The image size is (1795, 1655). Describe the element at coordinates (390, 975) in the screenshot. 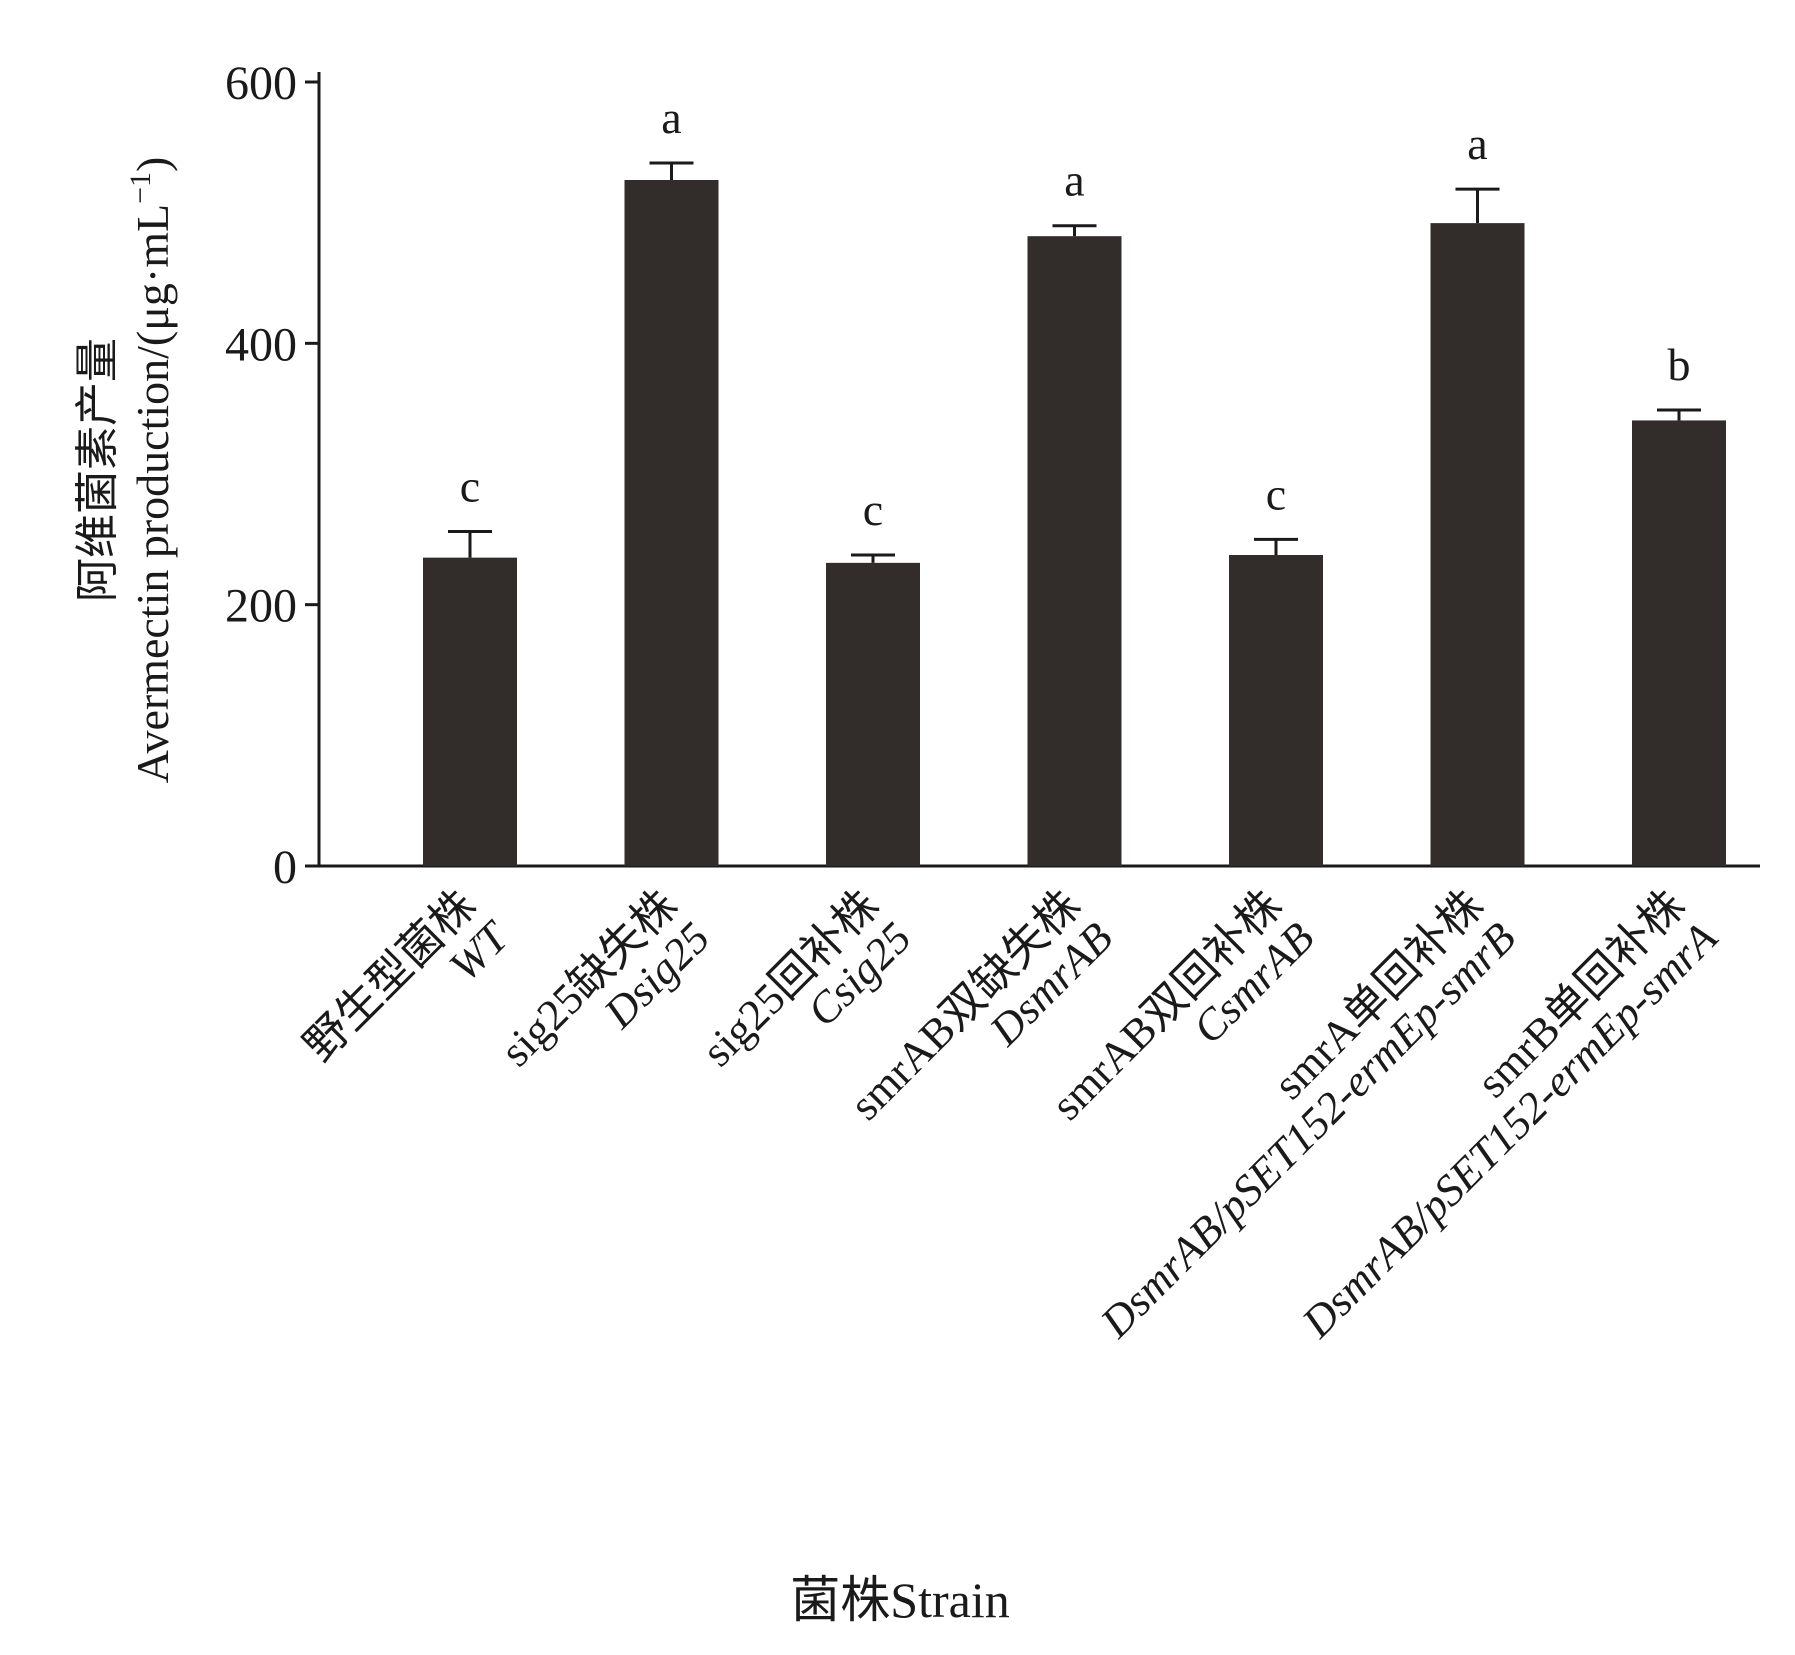

I see `x-category-line1: 野生型菌株` at that location.